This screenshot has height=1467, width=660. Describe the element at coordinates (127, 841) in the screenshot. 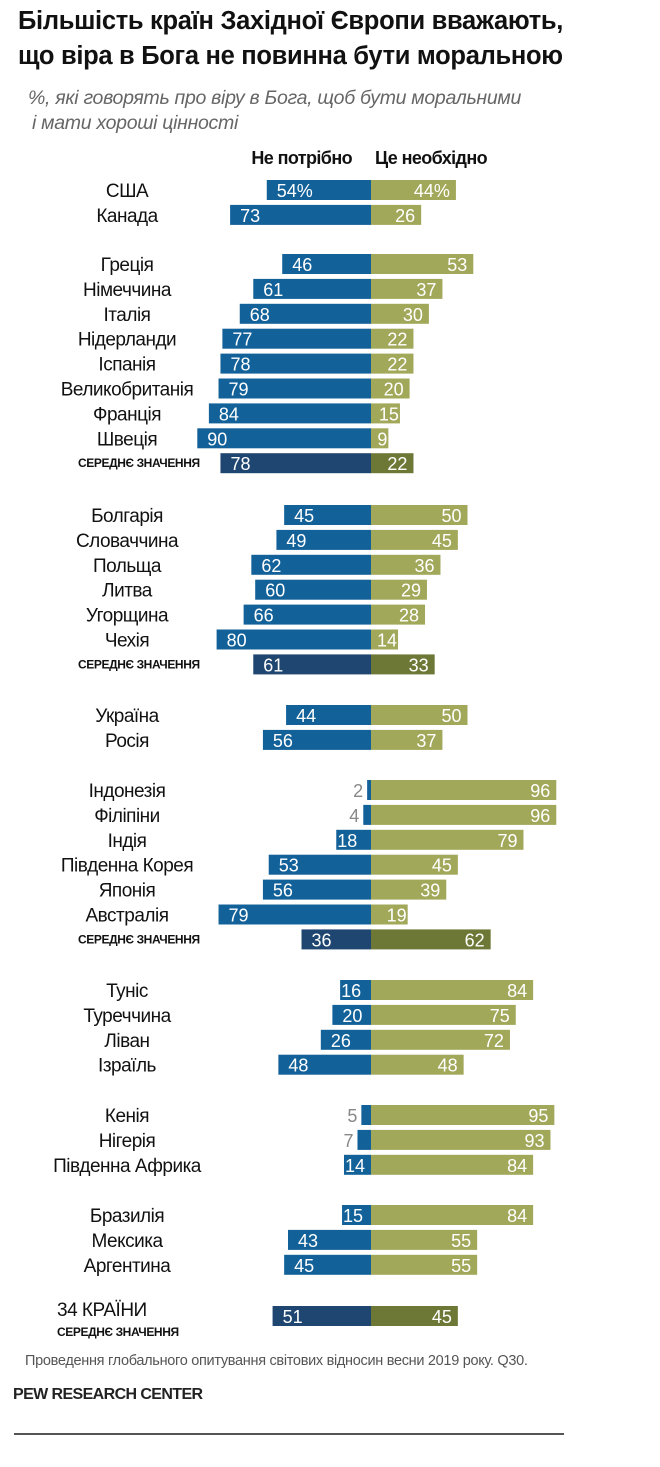

I see `country-label: Індія` at that location.